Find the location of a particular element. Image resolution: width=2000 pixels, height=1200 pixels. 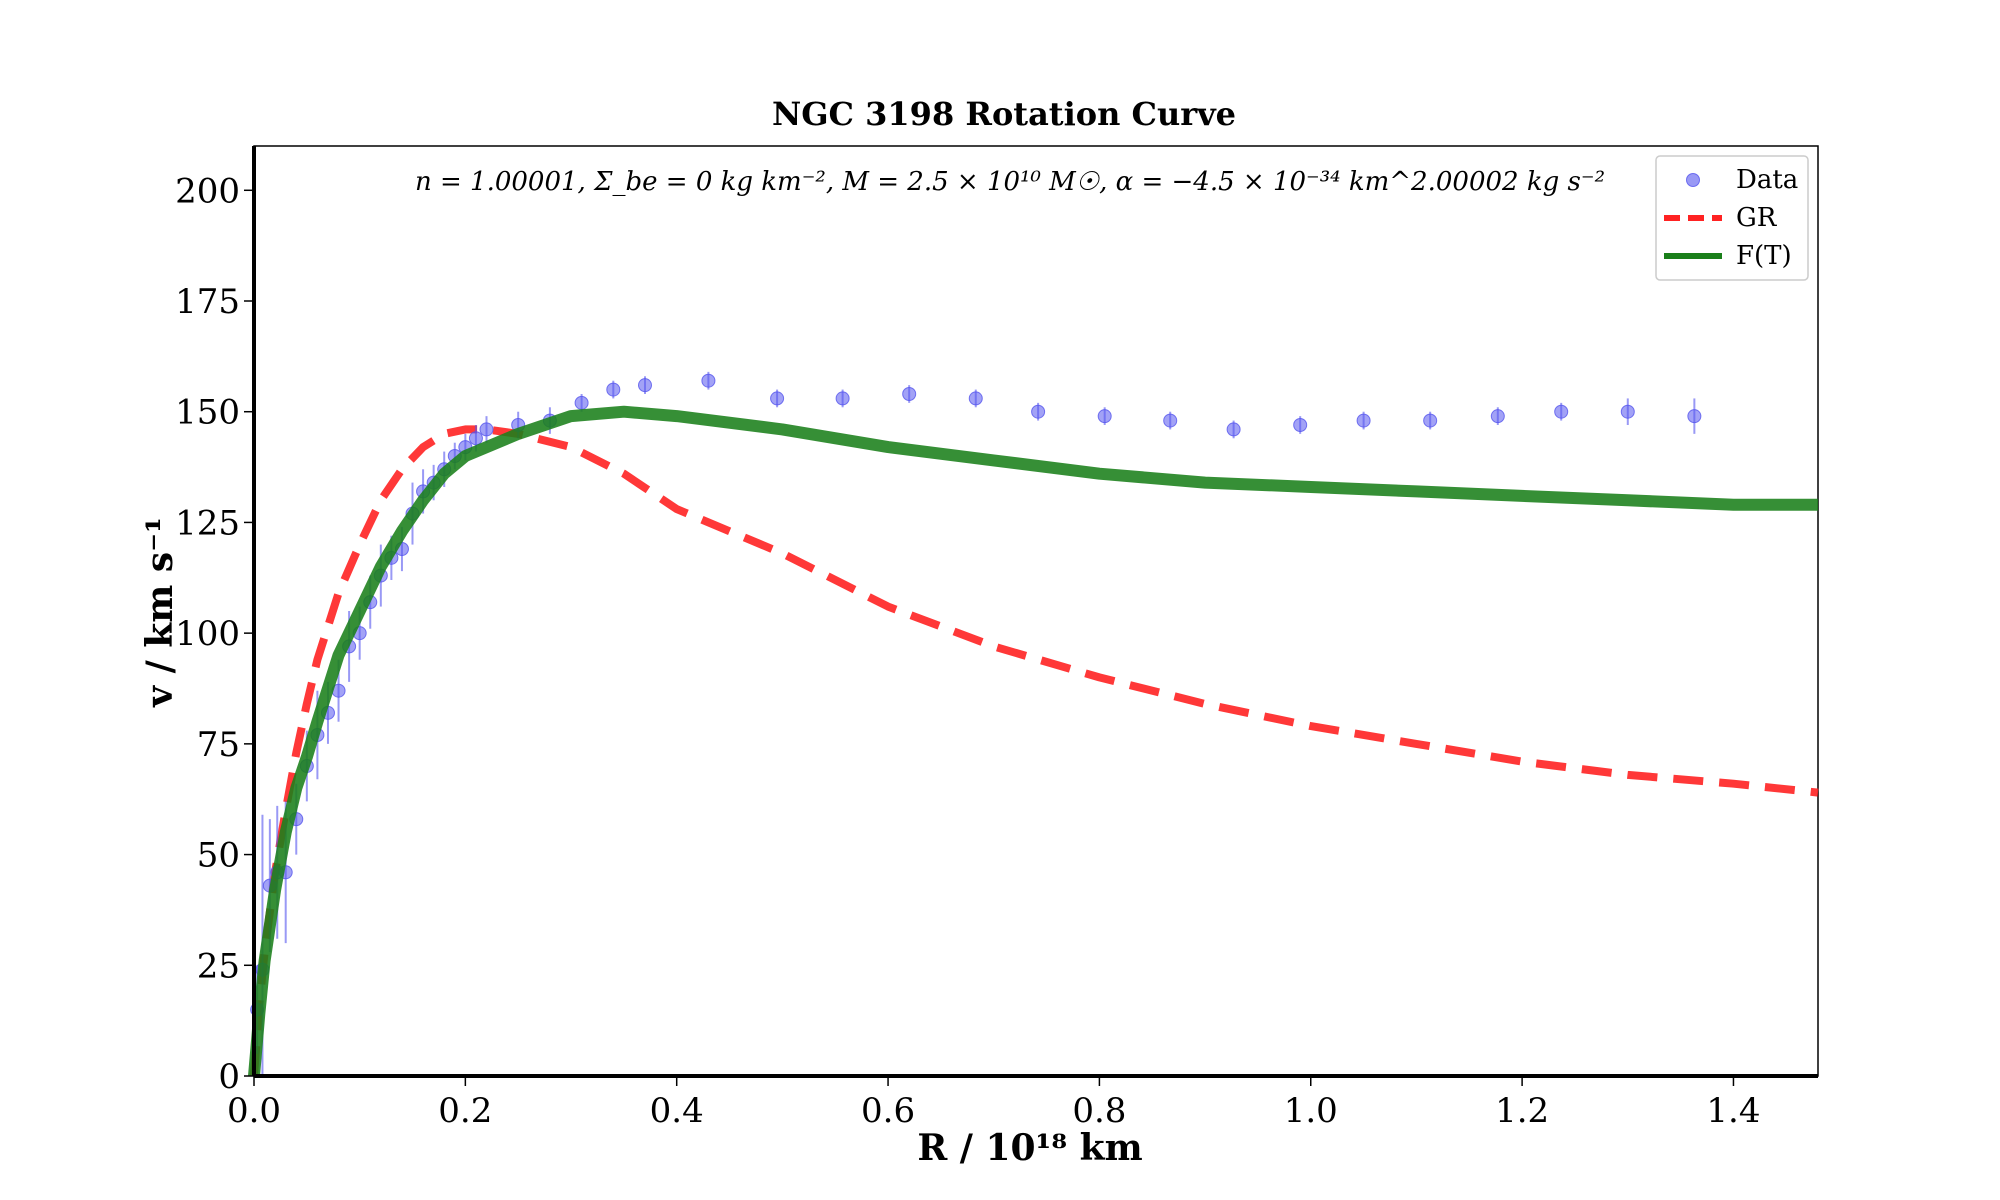

x-axis-ticks: 0.0 0.2 0.4 0.6 0.8 1.0 1.2 1.4 is located at coordinates (993, 1103).